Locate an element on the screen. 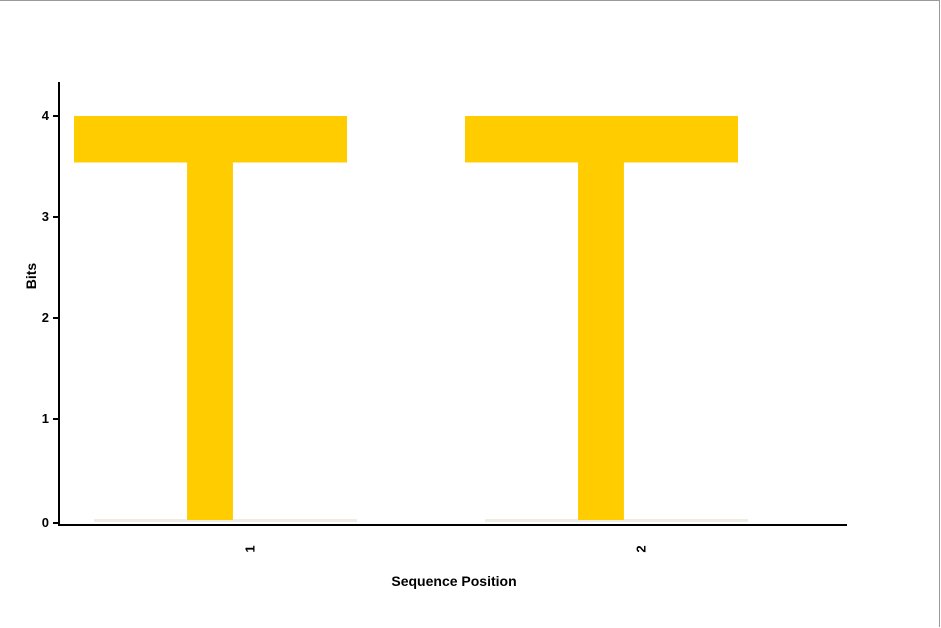 The width and height of the screenshot is (941, 628). y-tick-label: 1 is located at coordinates (45, 418).